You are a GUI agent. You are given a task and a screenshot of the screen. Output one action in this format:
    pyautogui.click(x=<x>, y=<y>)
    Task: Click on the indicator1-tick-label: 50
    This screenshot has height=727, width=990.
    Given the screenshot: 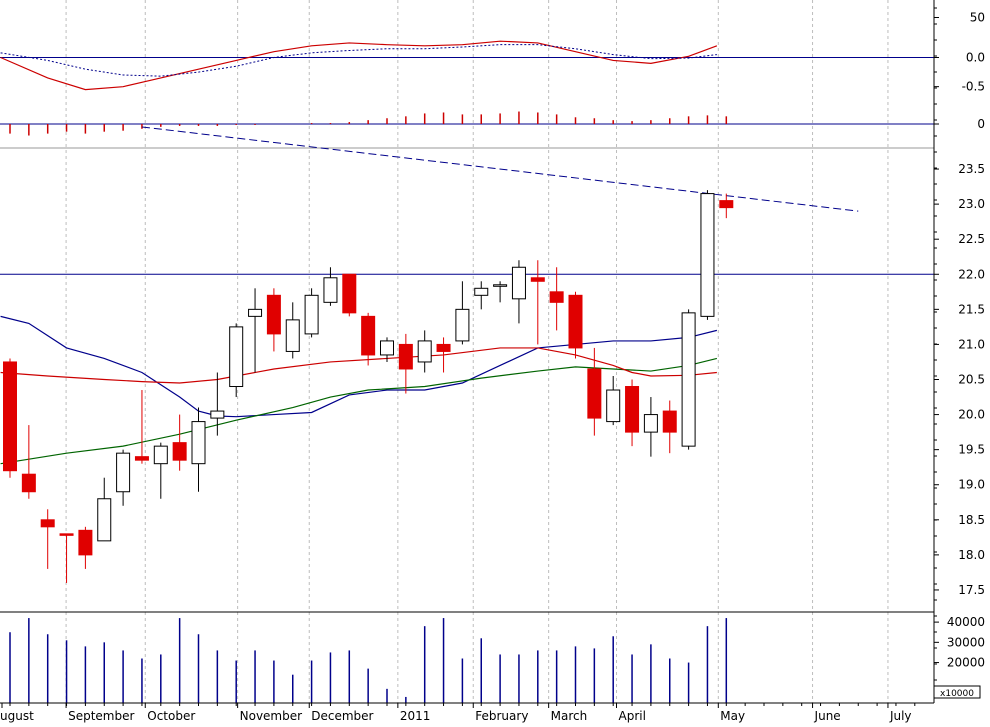 What is the action you would take?
    pyautogui.click(x=977, y=18)
    